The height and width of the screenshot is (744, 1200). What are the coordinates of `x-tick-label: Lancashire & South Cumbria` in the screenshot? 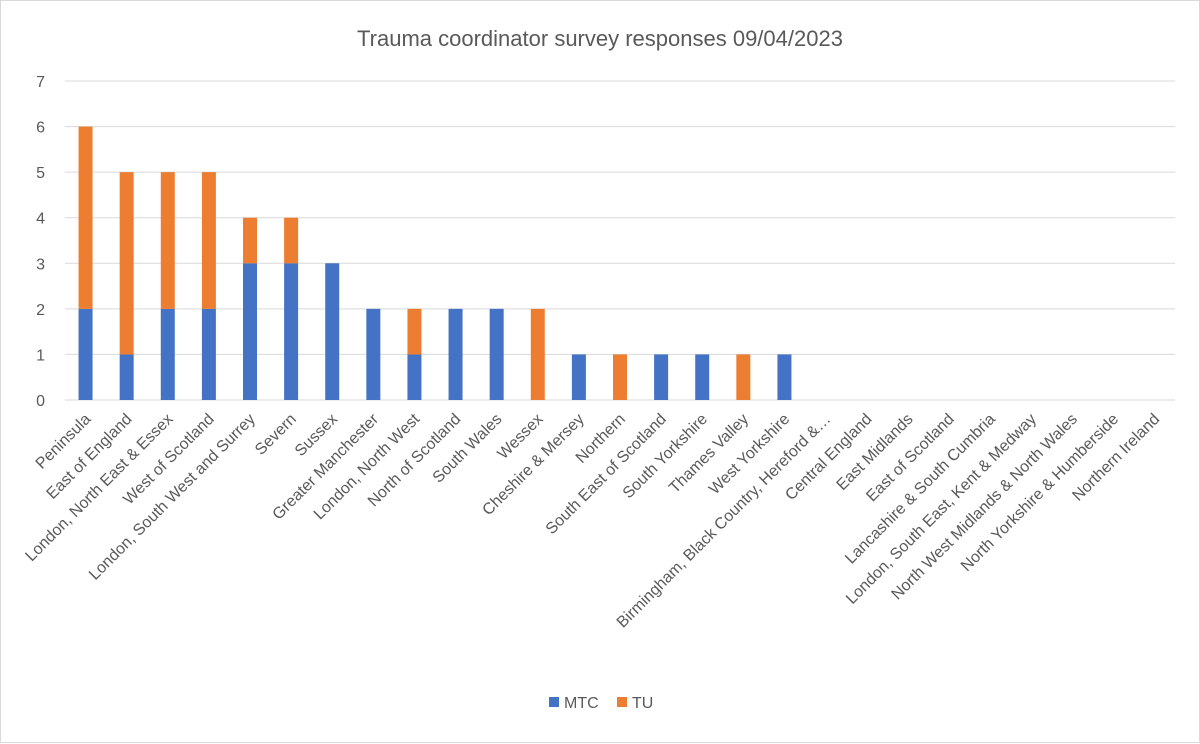 It's located at (920, 489).